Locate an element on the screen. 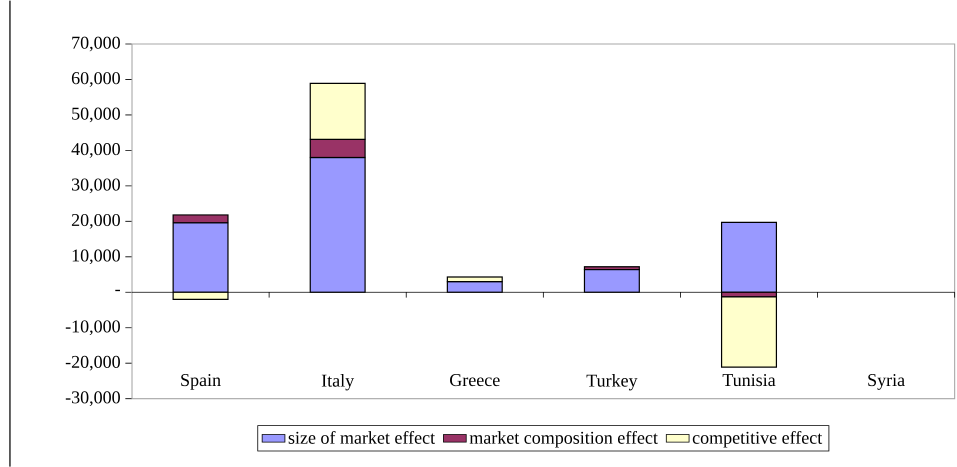 The width and height of the screenshot is (957, 467). x-tick-label: Italy is located at coordinates (338, 382).